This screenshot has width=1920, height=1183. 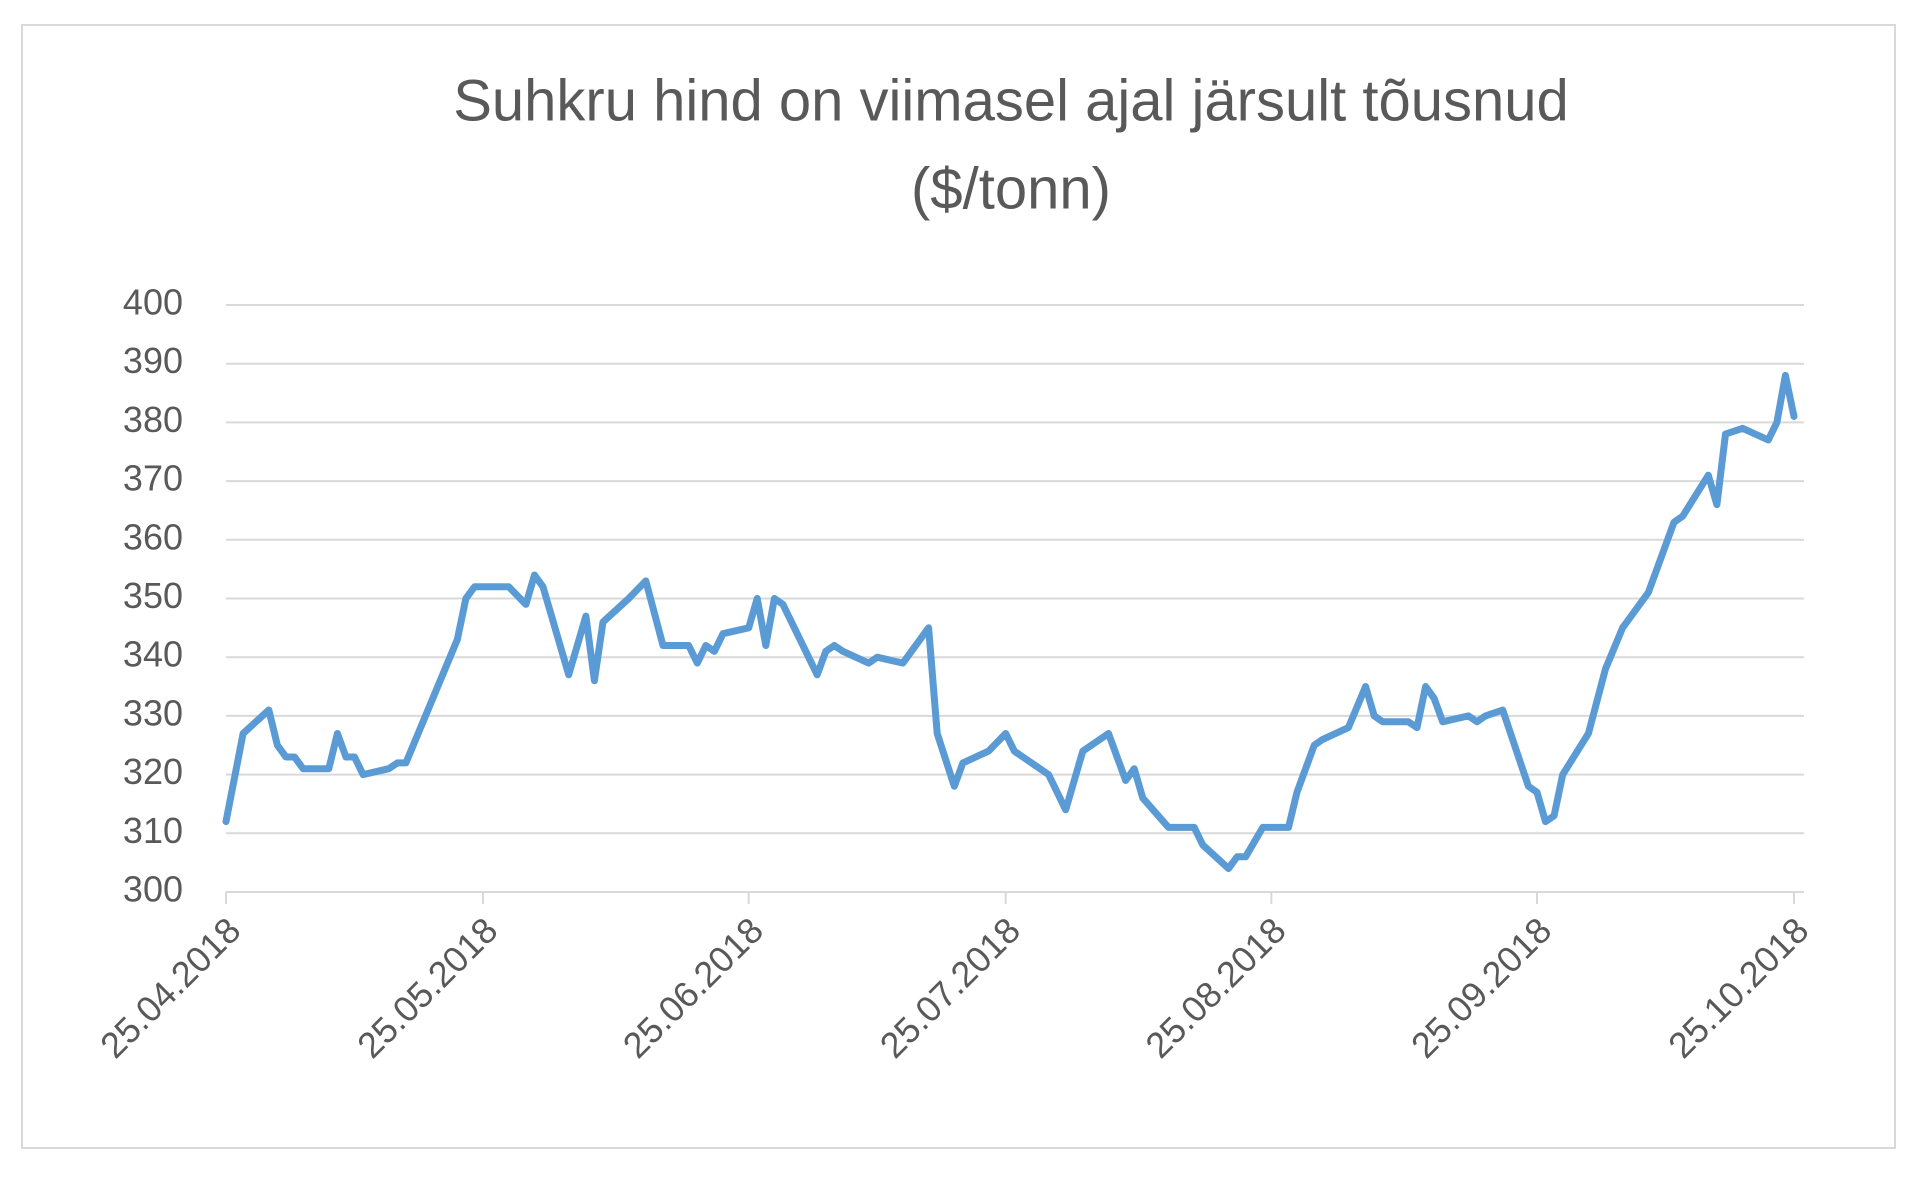 What do you see at coordinates (153, 654) in the screenshot?
I see `y-tick-label: 340` at bounding box center [153, 654].